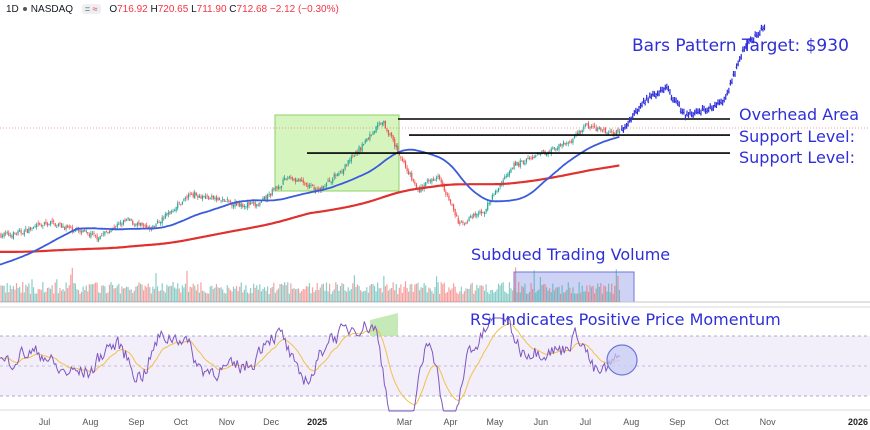 The width and height of the screenshot is (870, 430). I want to click on rsi-highlight-circle, so click(622, 360).